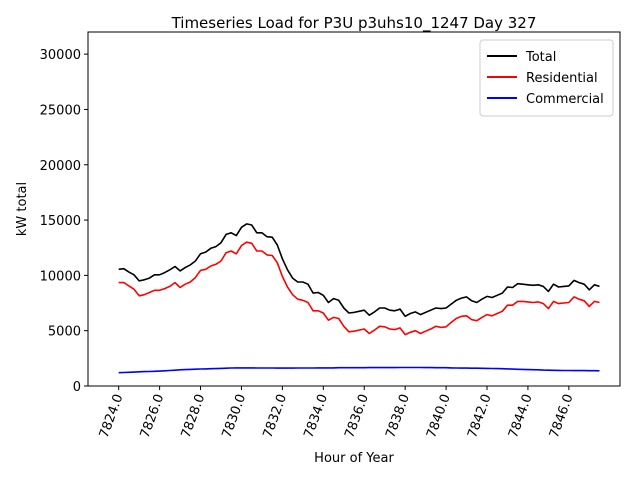 This screenshot has width=640, height=480. I want to click on series-line-total, so click(359, 270).